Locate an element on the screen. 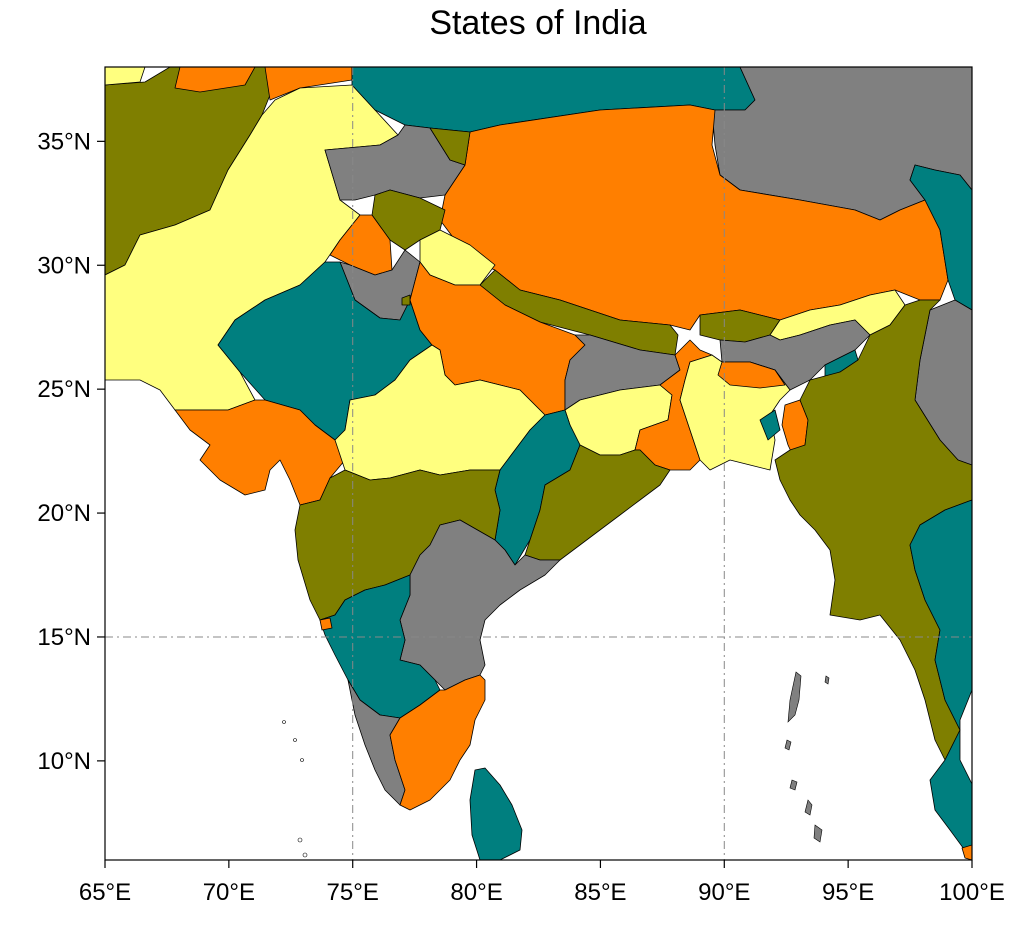 This screenshot has height=929, width=1016. x-tick-label: 80°E is located at coordinates (476, 892).